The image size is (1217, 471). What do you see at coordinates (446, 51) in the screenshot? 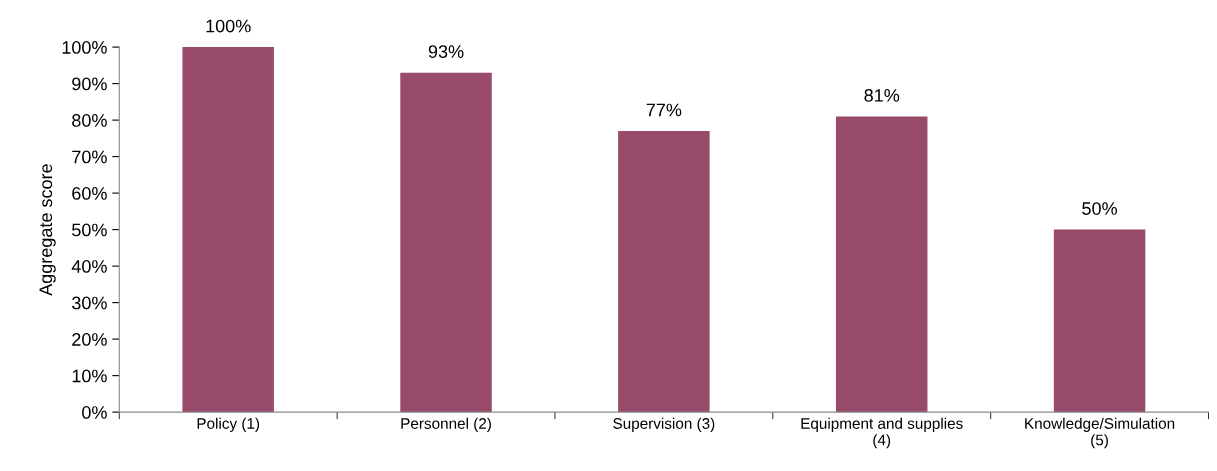
I see `data-label: 93%` at bounding box center [446, 51].